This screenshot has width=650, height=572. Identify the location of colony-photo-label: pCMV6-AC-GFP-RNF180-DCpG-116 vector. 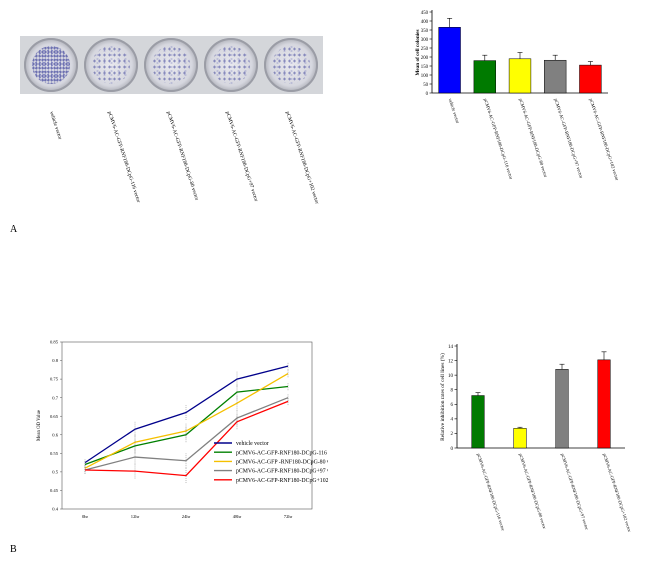
(123, 157).